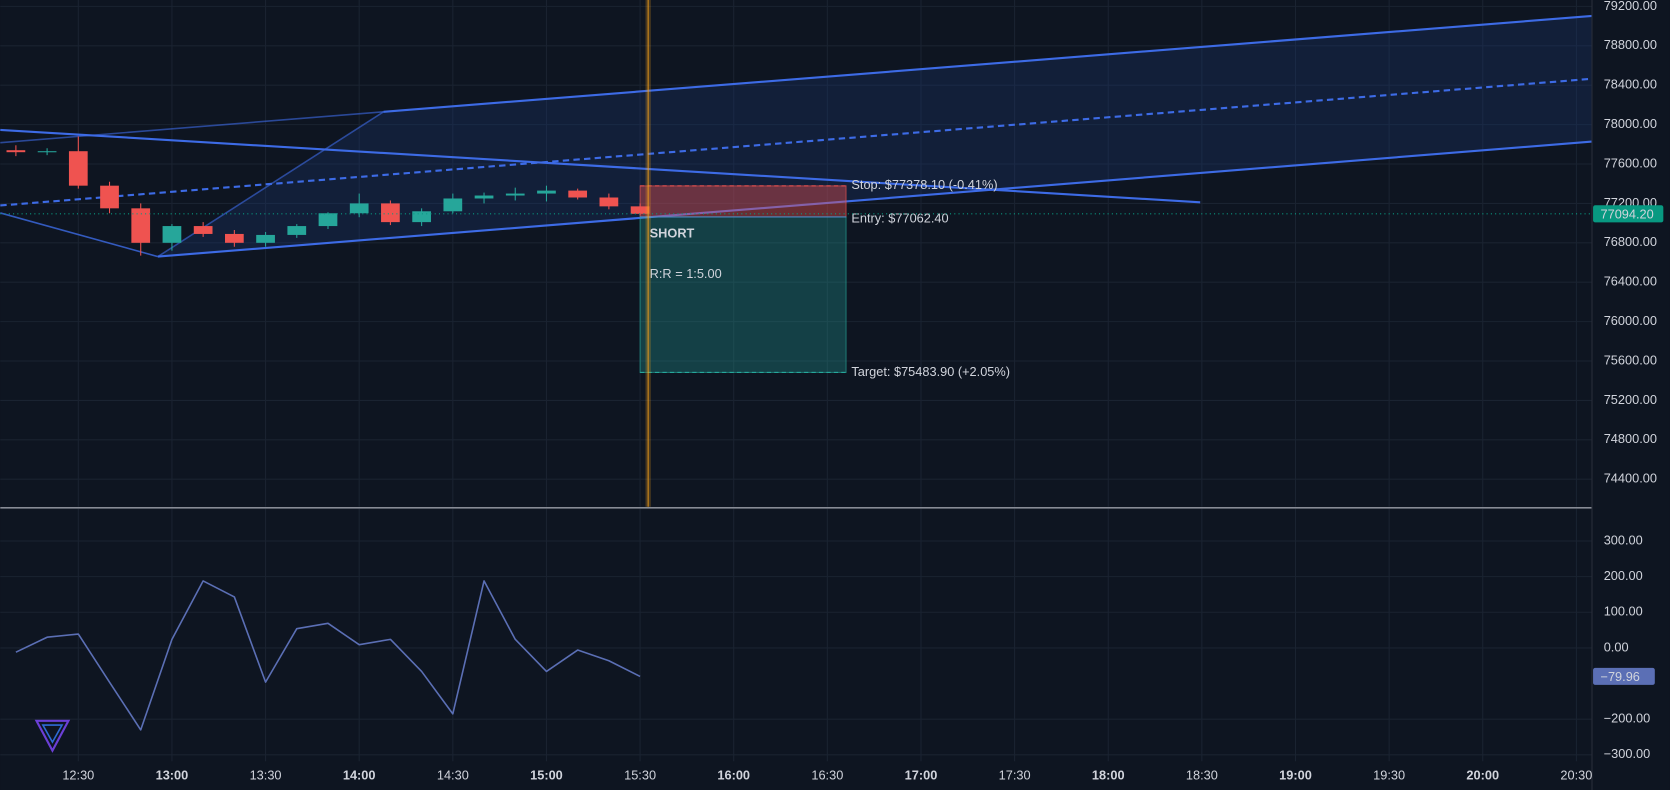 The width and height of the screenshot is (1670, 790). Describe the element at coordinates (924, 184) in the screenshot. I see `stop-label: Stop: $77378.10 (-0.41%)` at that location.